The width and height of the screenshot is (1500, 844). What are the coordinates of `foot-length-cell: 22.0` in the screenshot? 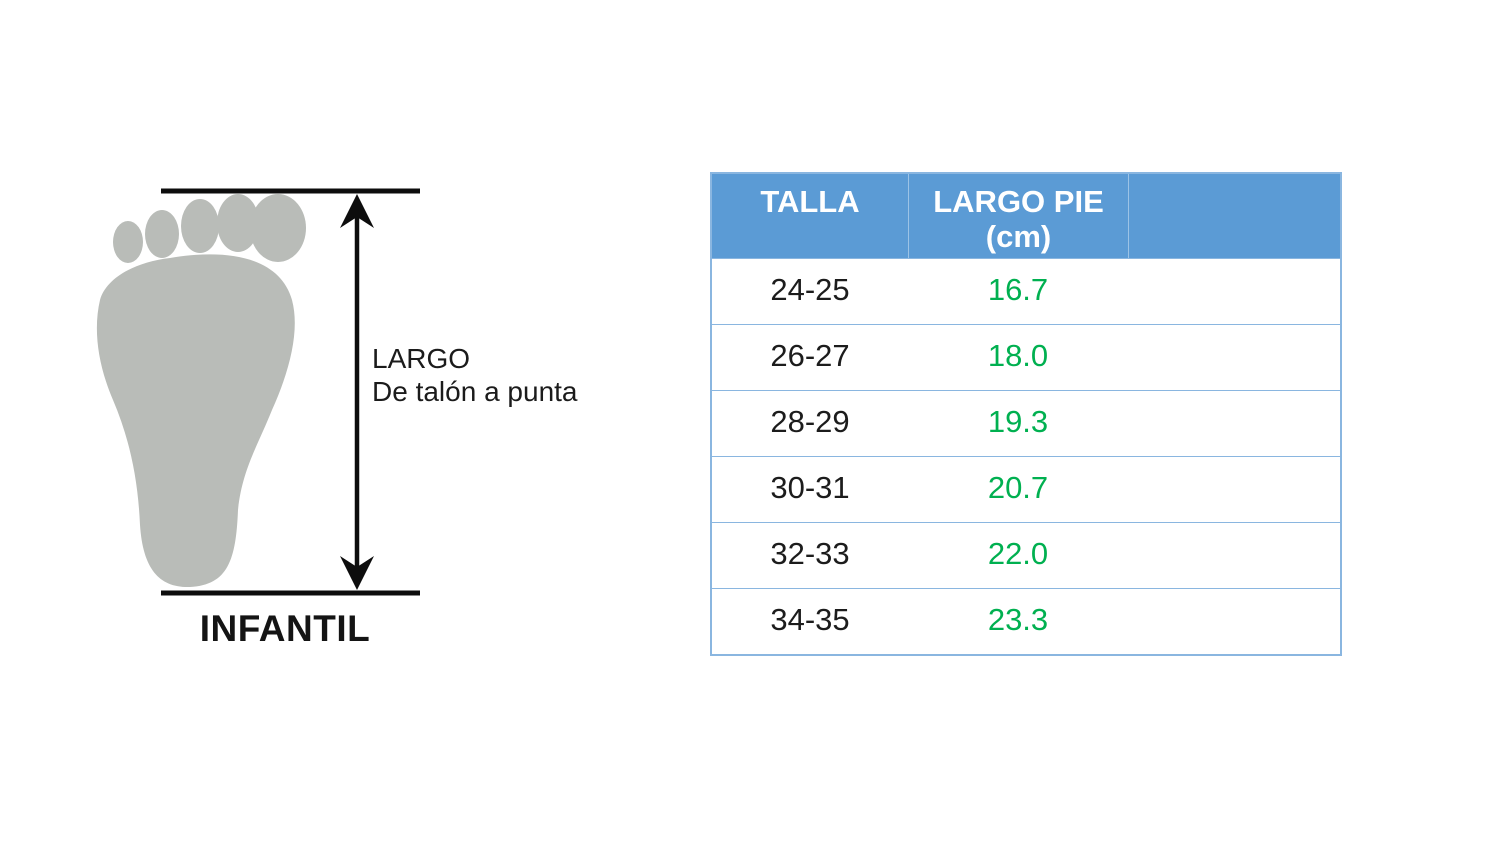 It's located at (1018, 553).